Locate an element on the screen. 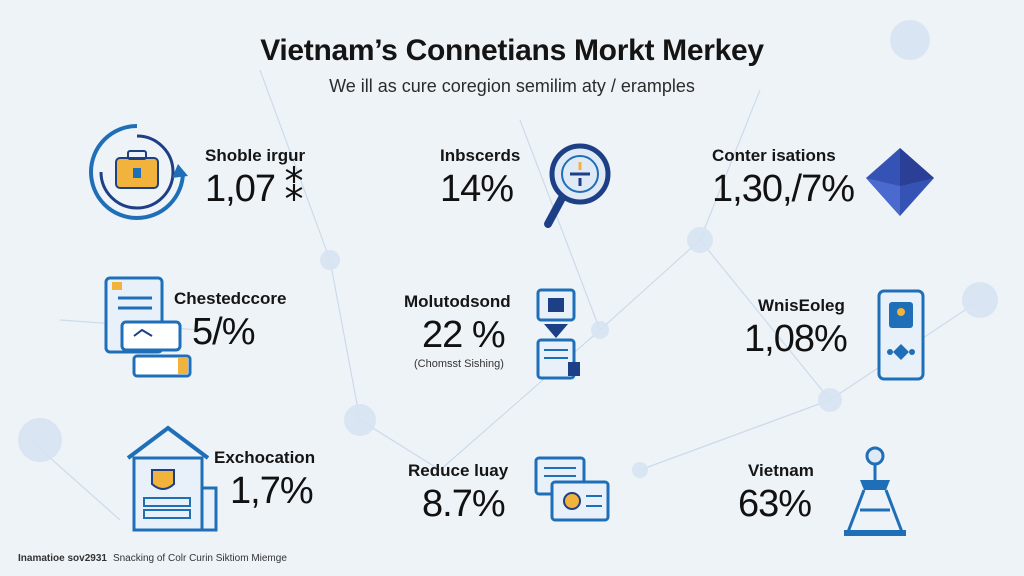  stat-value: 1,08% is located at coordinates (796, 339).